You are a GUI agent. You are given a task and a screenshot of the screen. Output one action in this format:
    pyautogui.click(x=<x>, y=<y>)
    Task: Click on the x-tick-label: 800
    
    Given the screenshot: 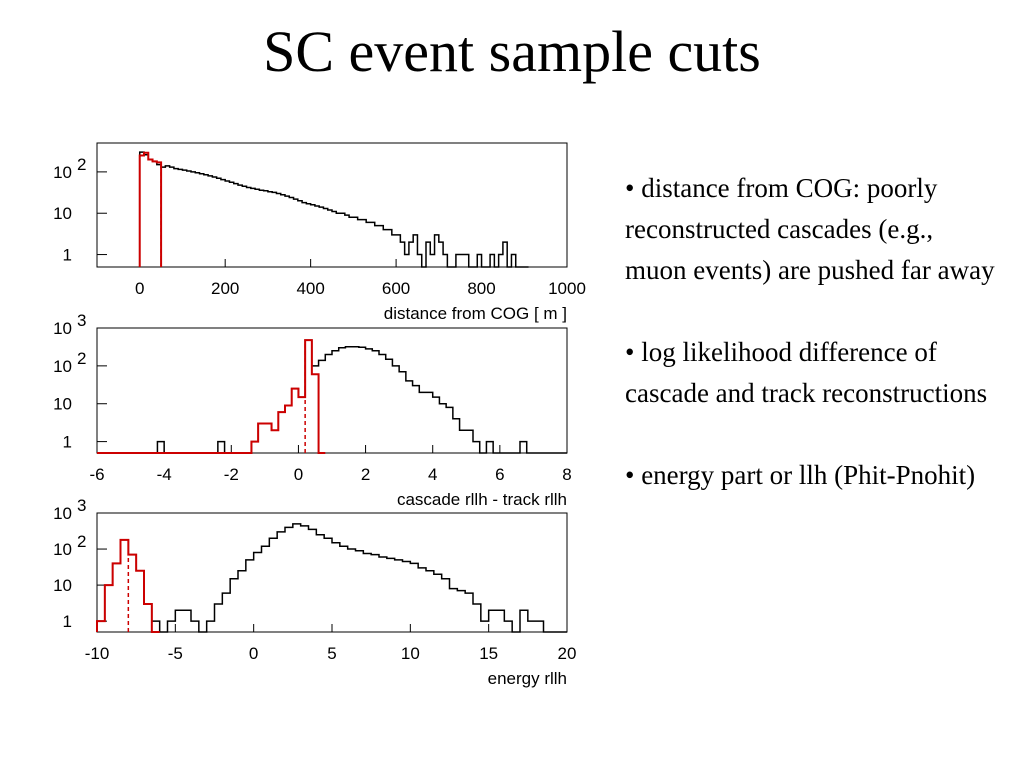 What is the action you would take?
    pyautogui.click(x=481, y=288)
    